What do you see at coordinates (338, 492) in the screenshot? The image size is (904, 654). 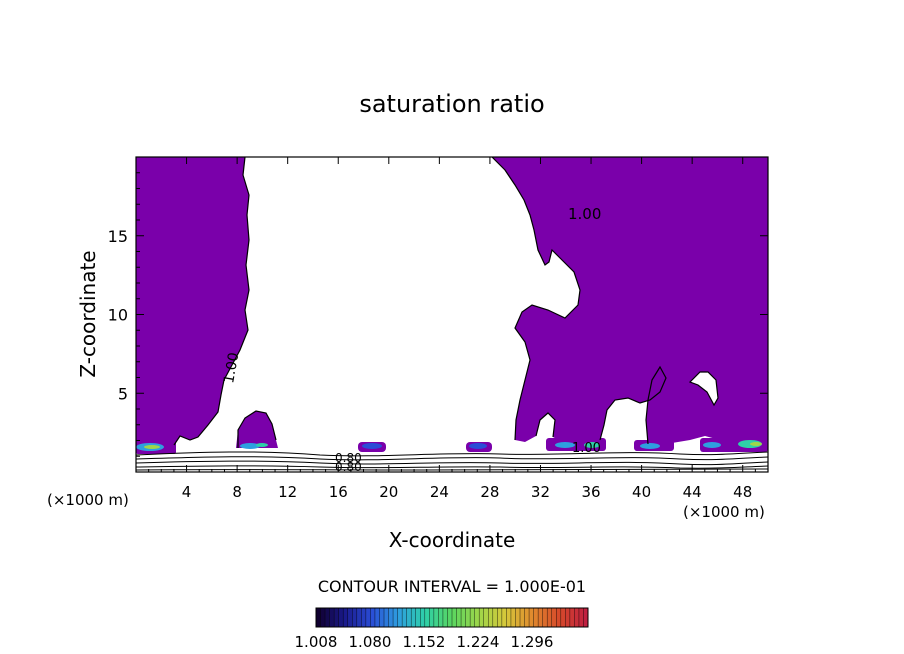 I see `x-tick-label: 16` at bounding box center [338, 492].